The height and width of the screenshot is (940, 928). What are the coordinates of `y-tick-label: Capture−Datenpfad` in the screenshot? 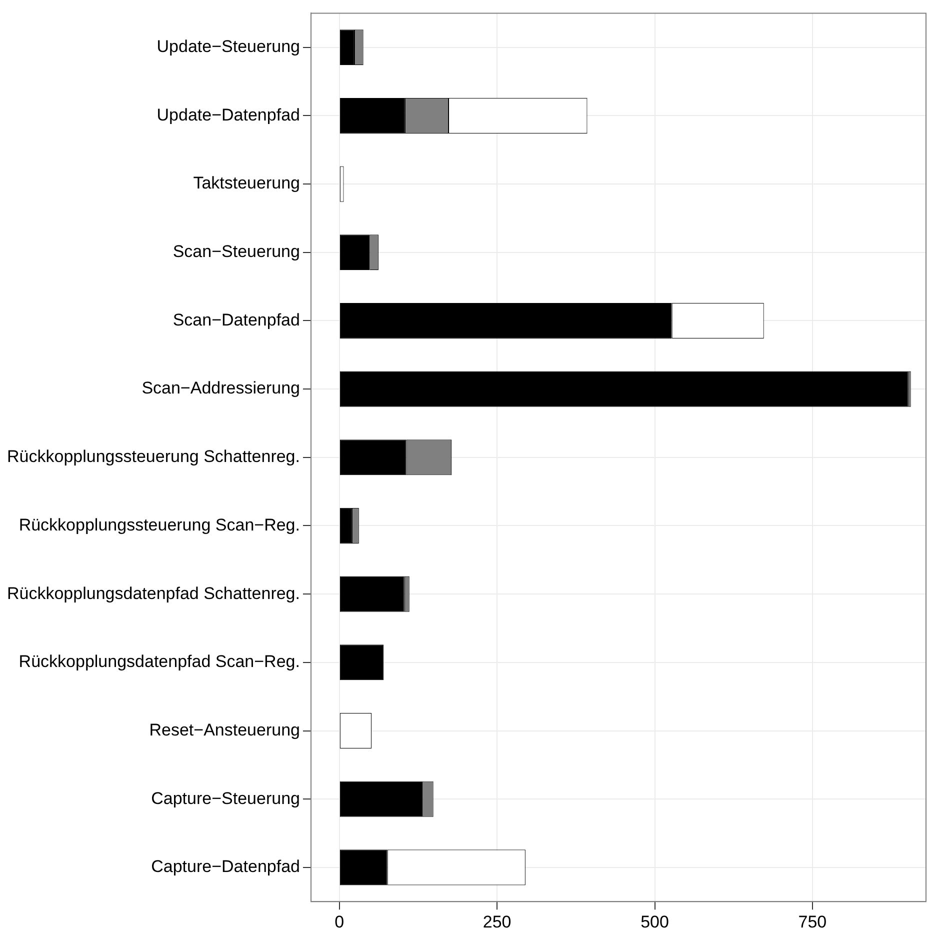 It's located at (225, 866).